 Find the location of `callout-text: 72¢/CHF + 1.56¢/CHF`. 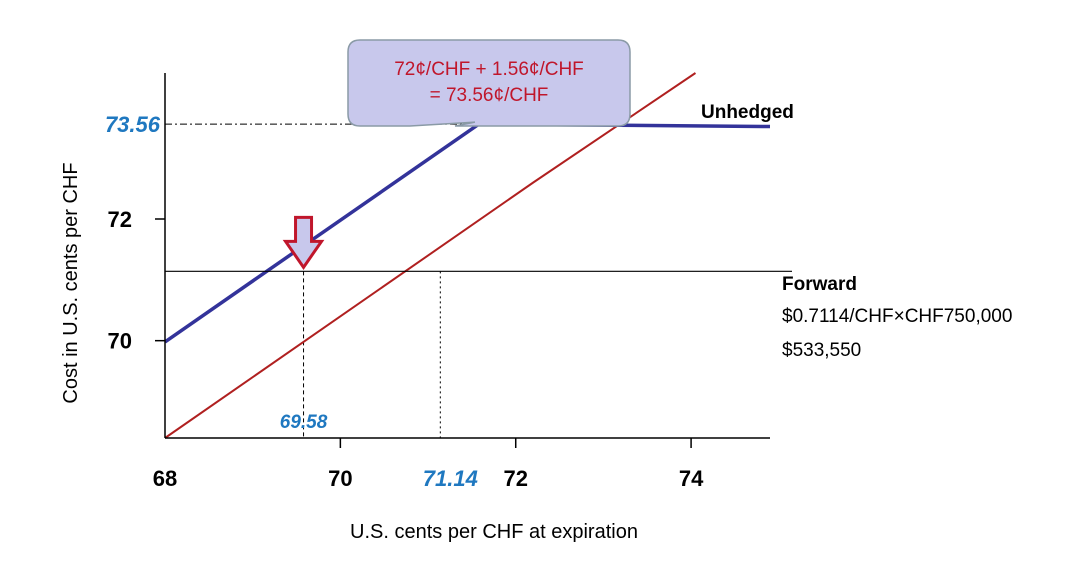

callout-text: 72¢/CHF + 1.56¢/CHF is located at coordinates (489, 69).